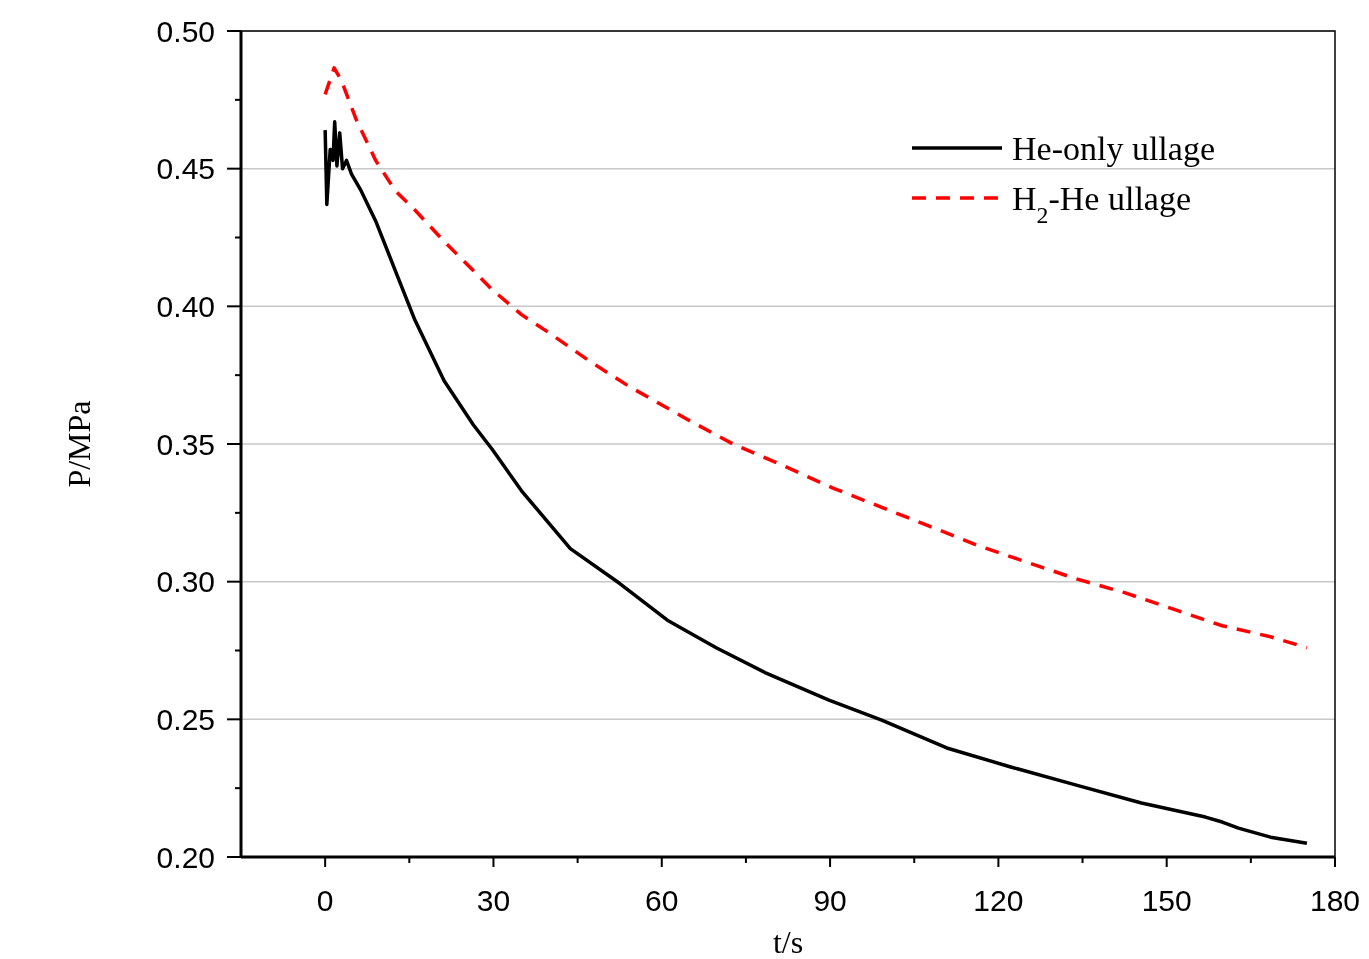 This screenshot has width=1369, height=959. What do you see at coordinates (1166, 900) in the screenshot?
I see `x-tick-label: 150` at bounding box center [1166, 900].